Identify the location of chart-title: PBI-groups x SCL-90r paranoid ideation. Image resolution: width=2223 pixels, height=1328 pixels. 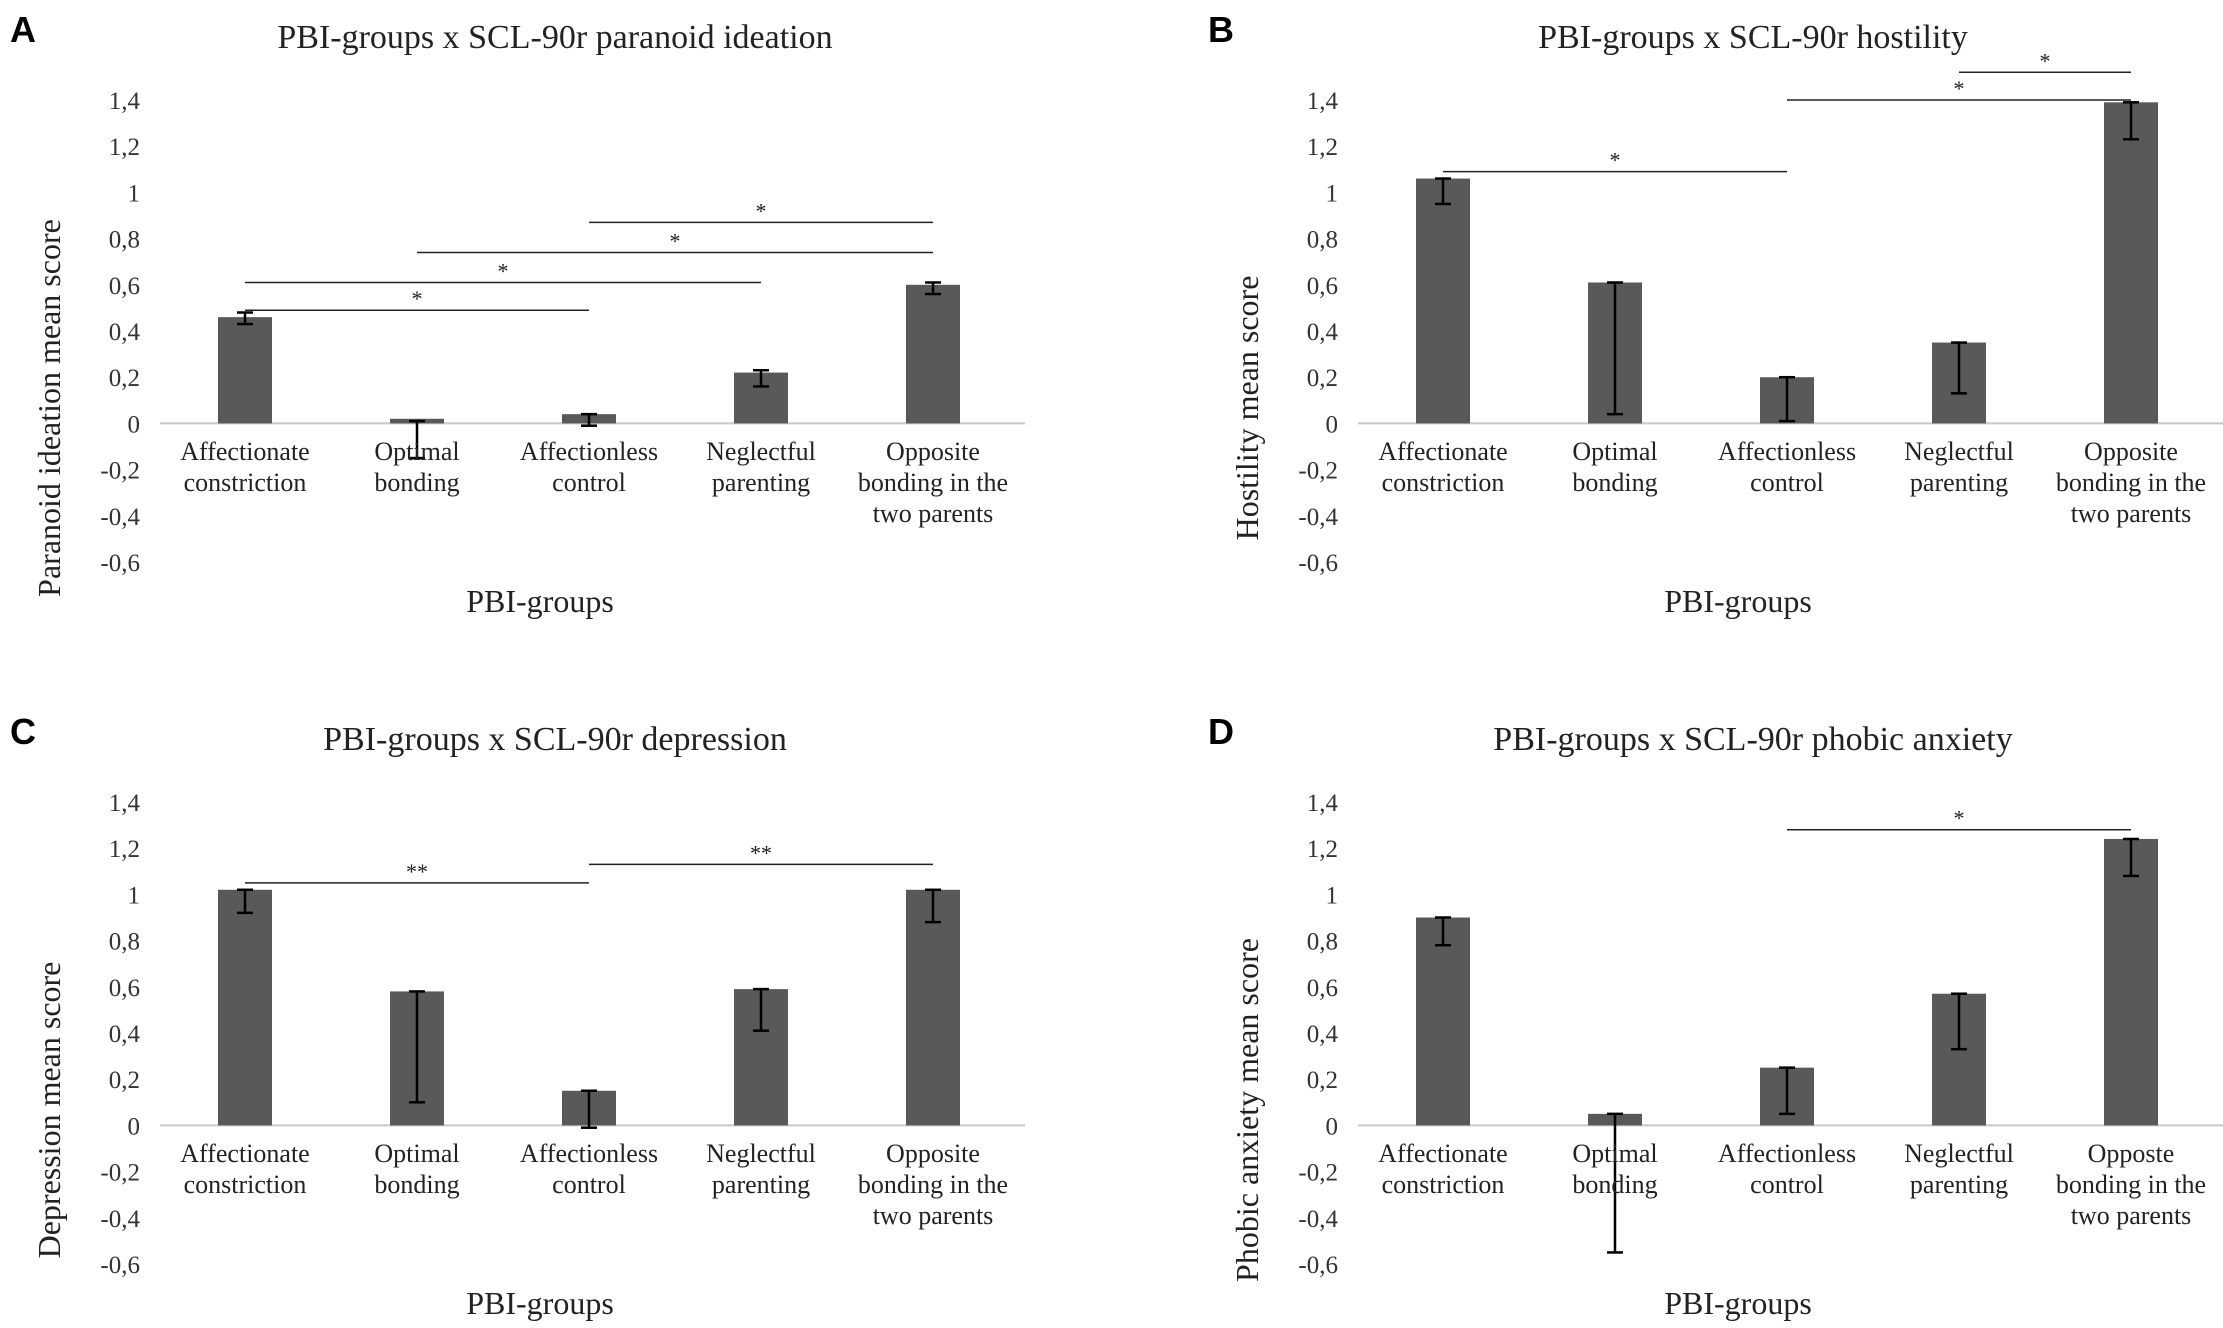
(554, 37).